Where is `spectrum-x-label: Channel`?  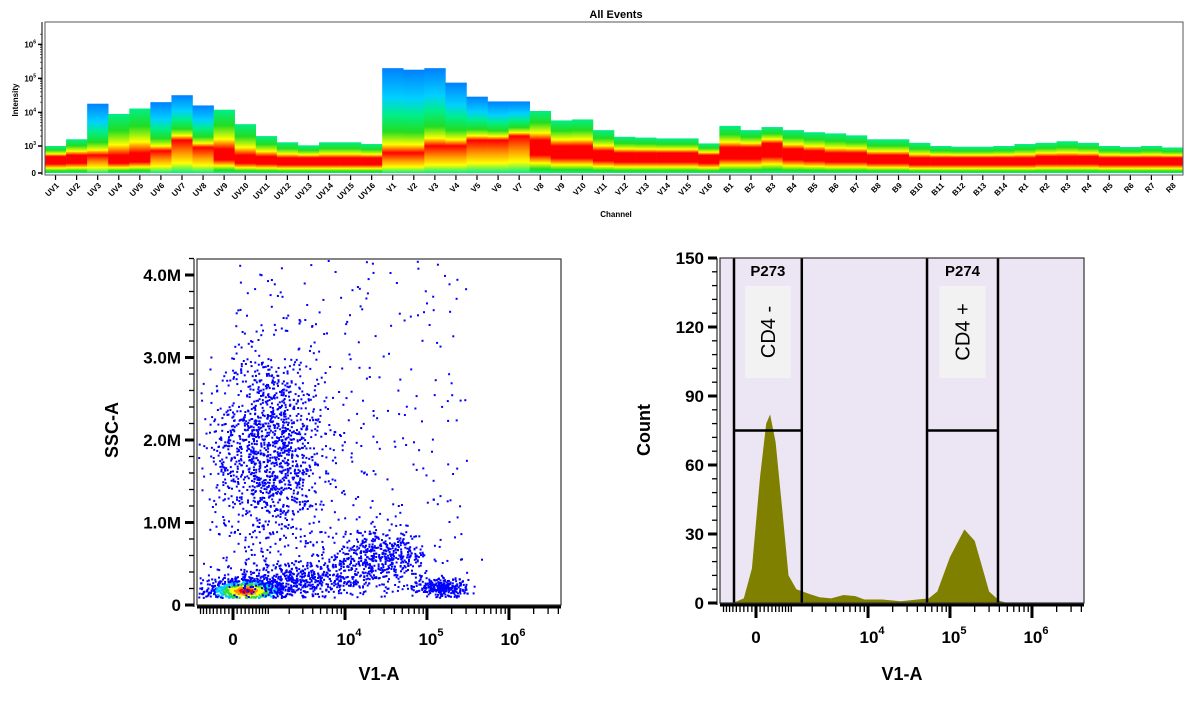
spectrum-x-label: Channel is located at coordinates (616, 214).